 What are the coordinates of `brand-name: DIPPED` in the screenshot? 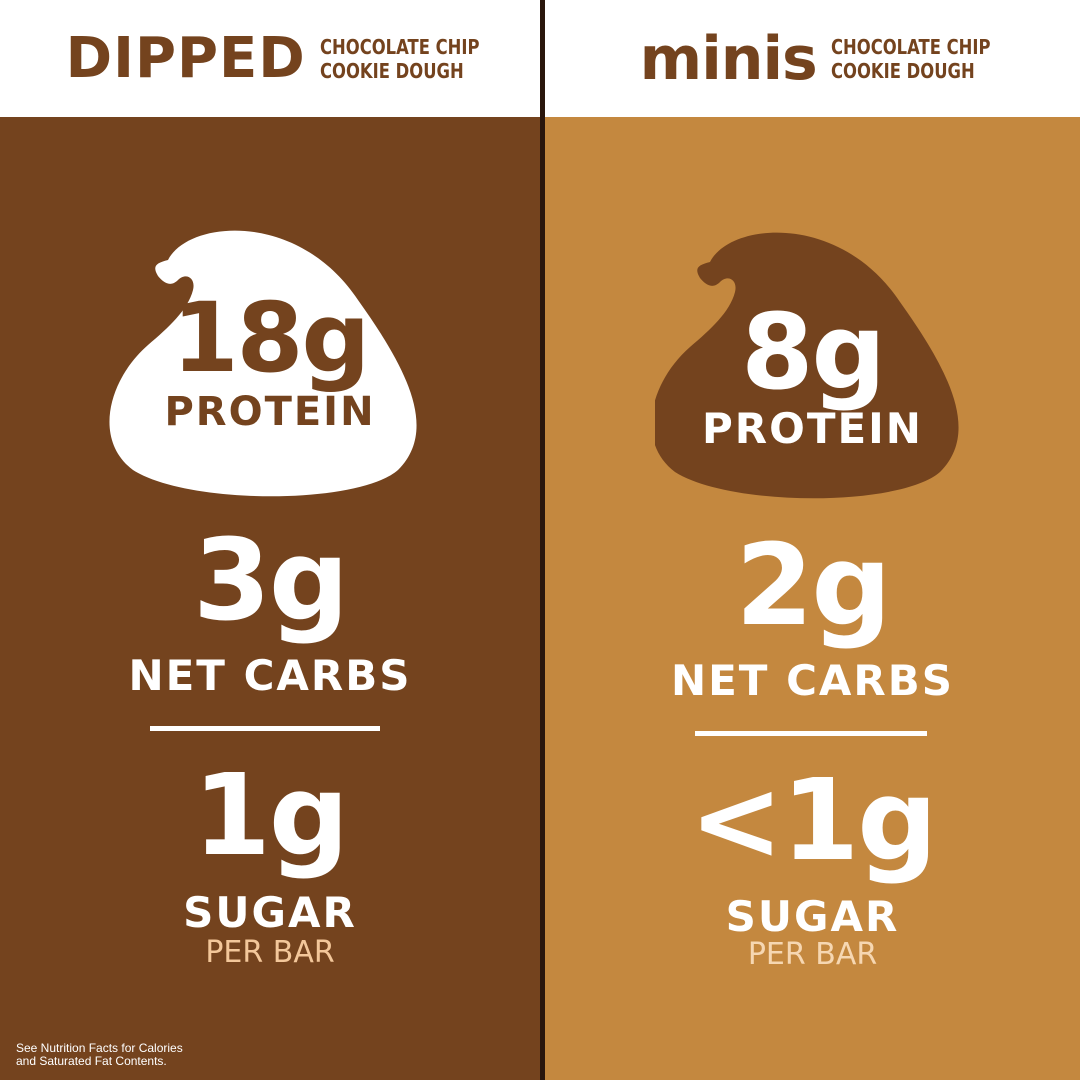 It's located at (185, 58).